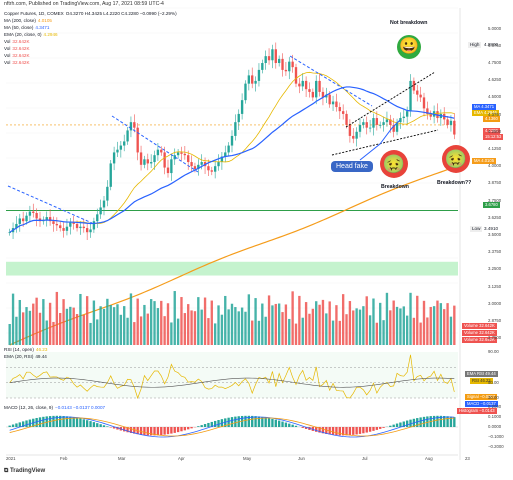  What do you see at coordinates (493, 397) in the screenshot?
I see `rsi-tick-label: 30.00` at bounding box center [493, 397].